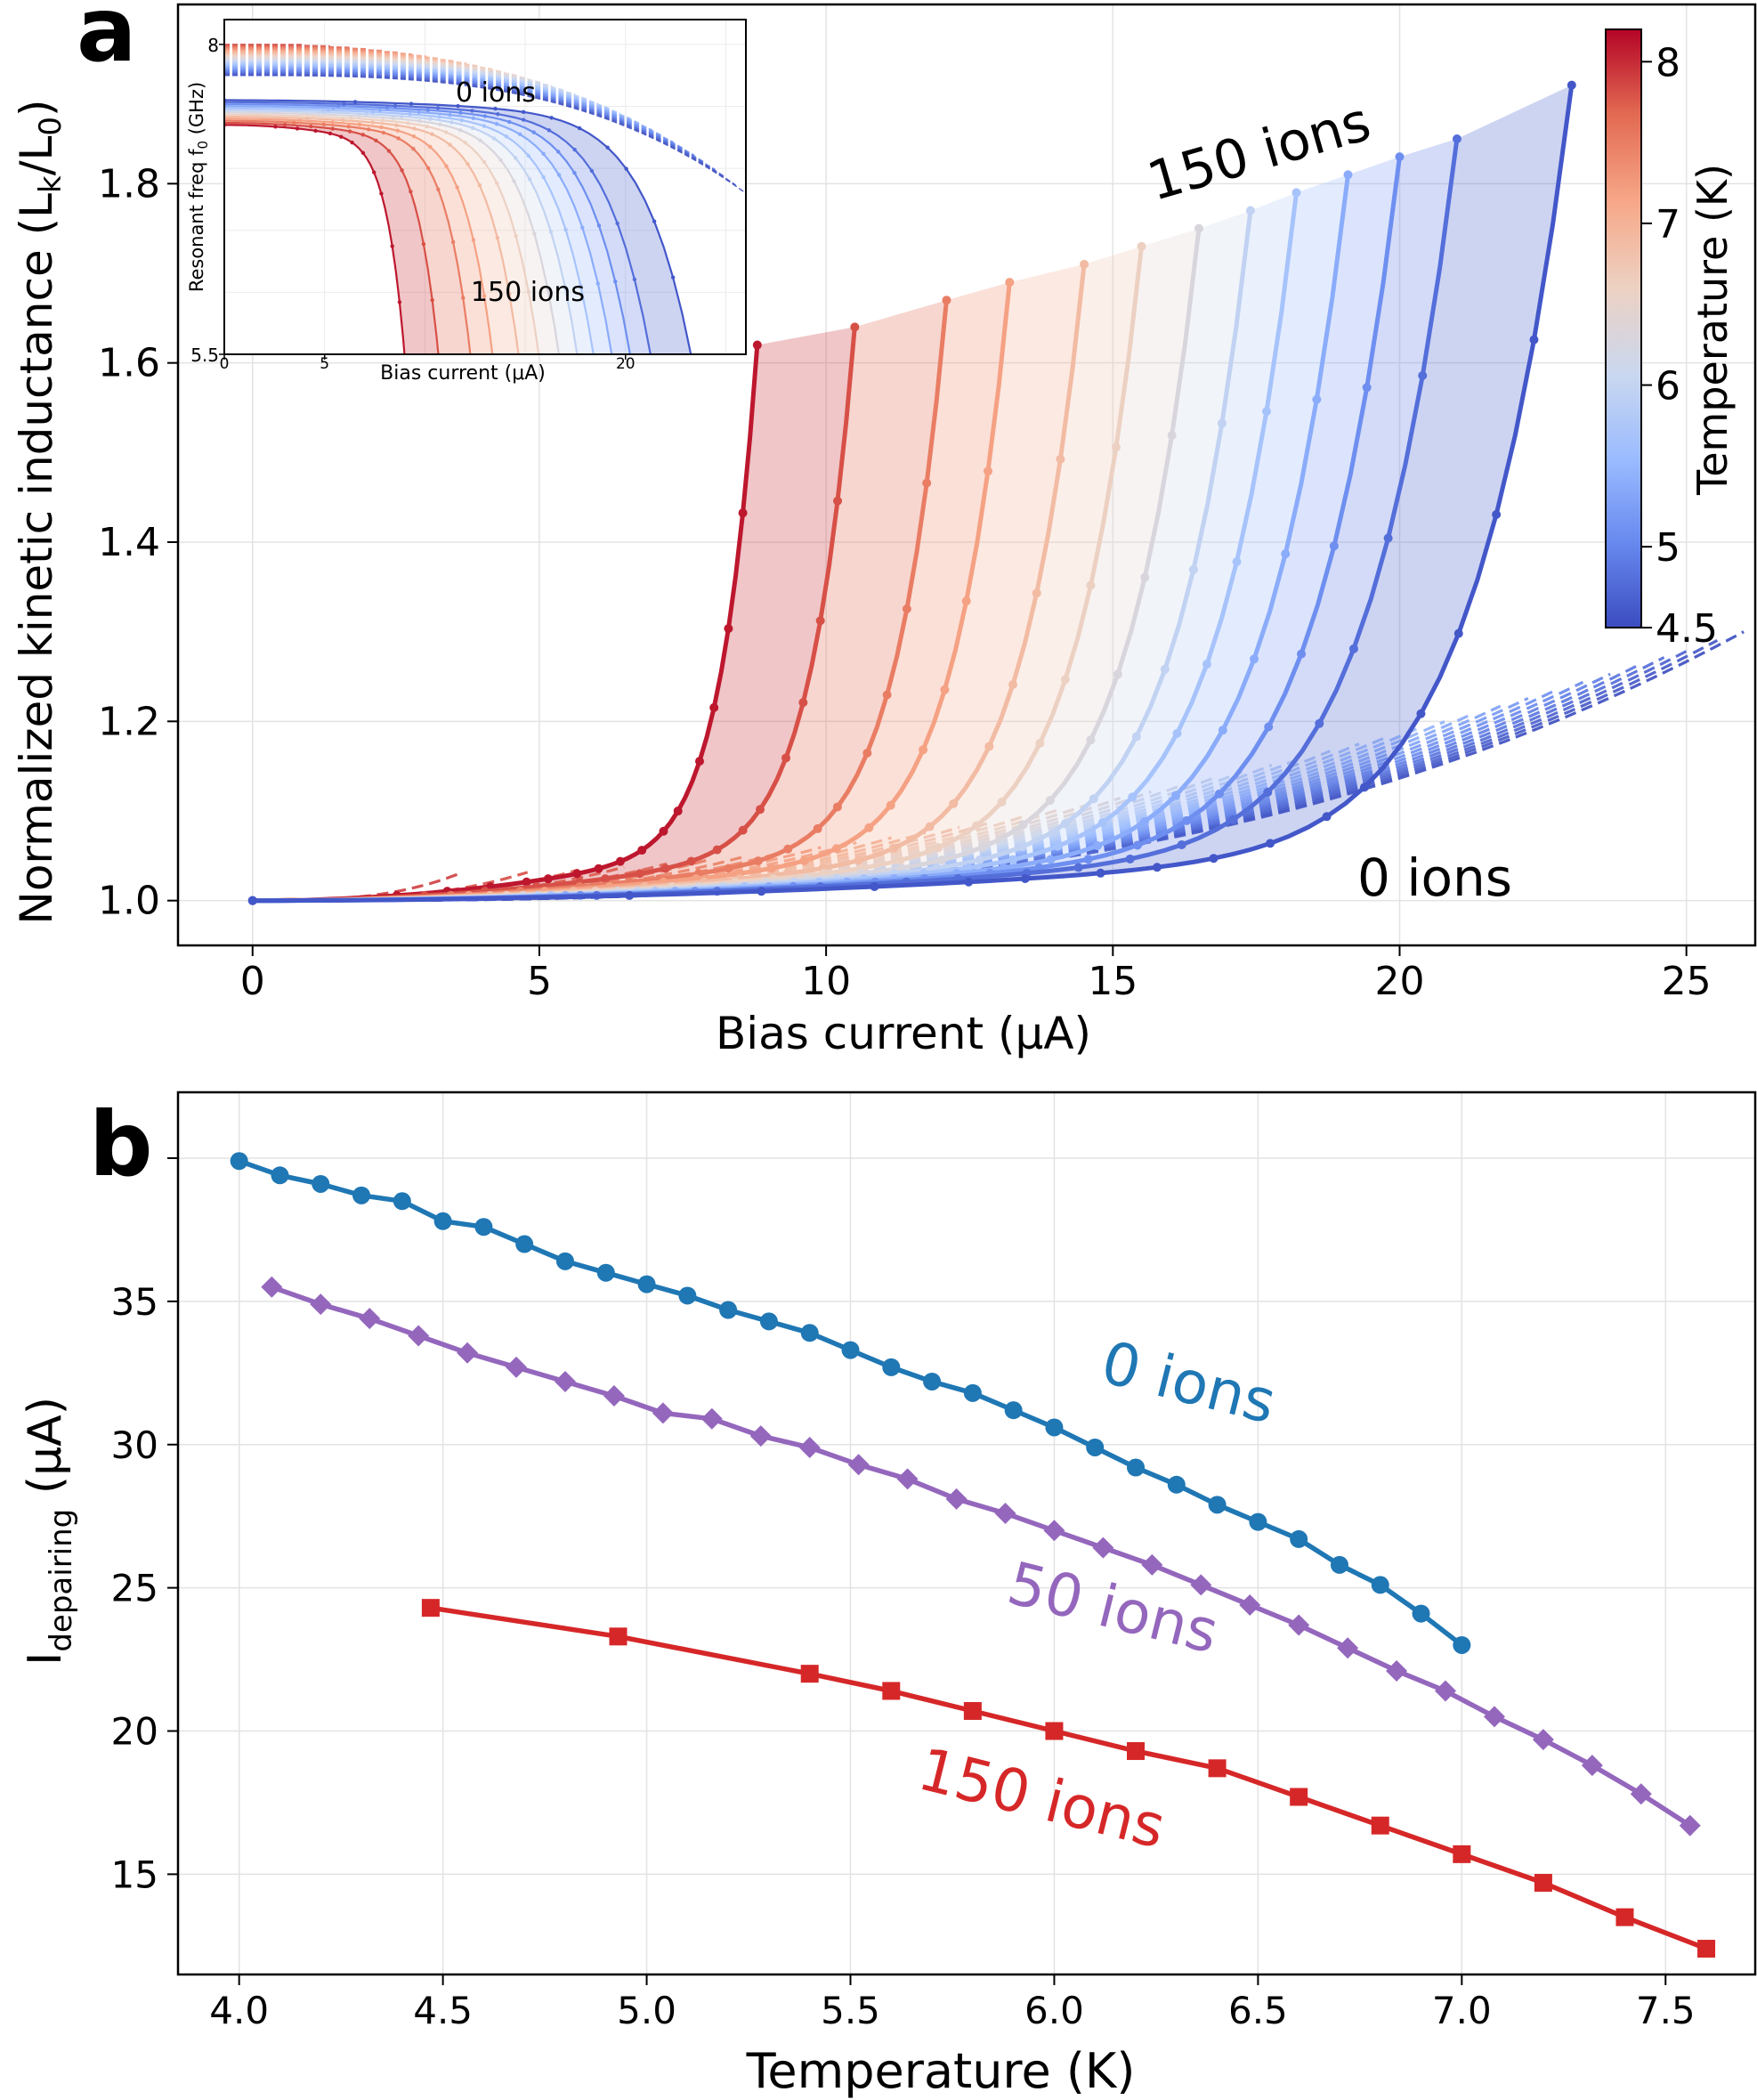 The image size is (1757, 2100). Describe the element at coordinates (45, 1659) in the screenshot. I see `panel-b-ylabel-main: I` at that location.